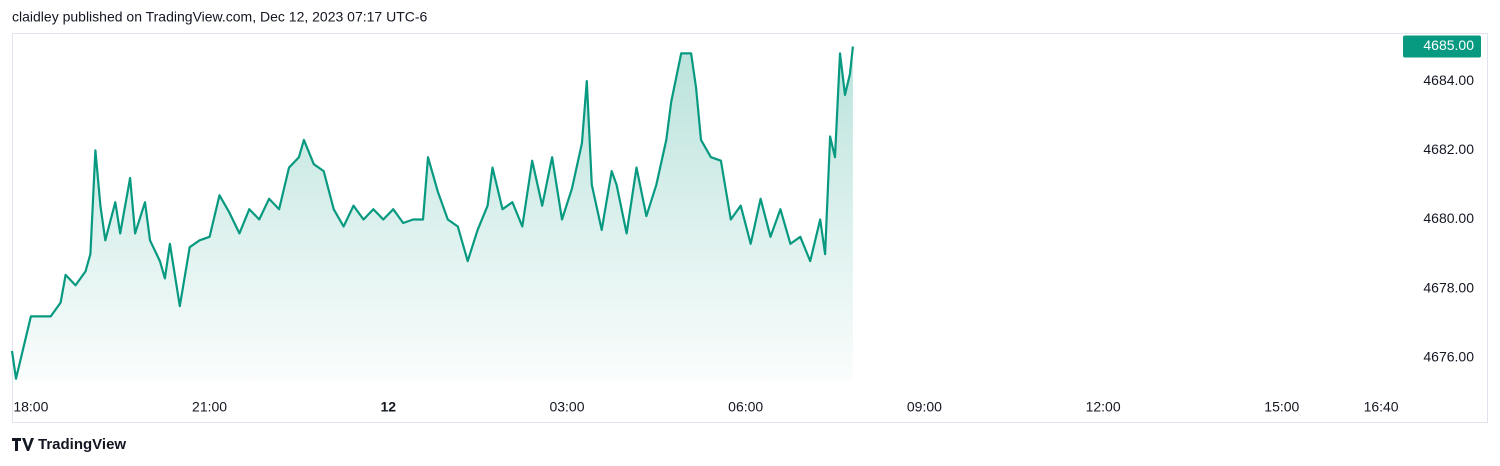  I want to click on y-tick-label: 4682.00, so click(1448, 149).